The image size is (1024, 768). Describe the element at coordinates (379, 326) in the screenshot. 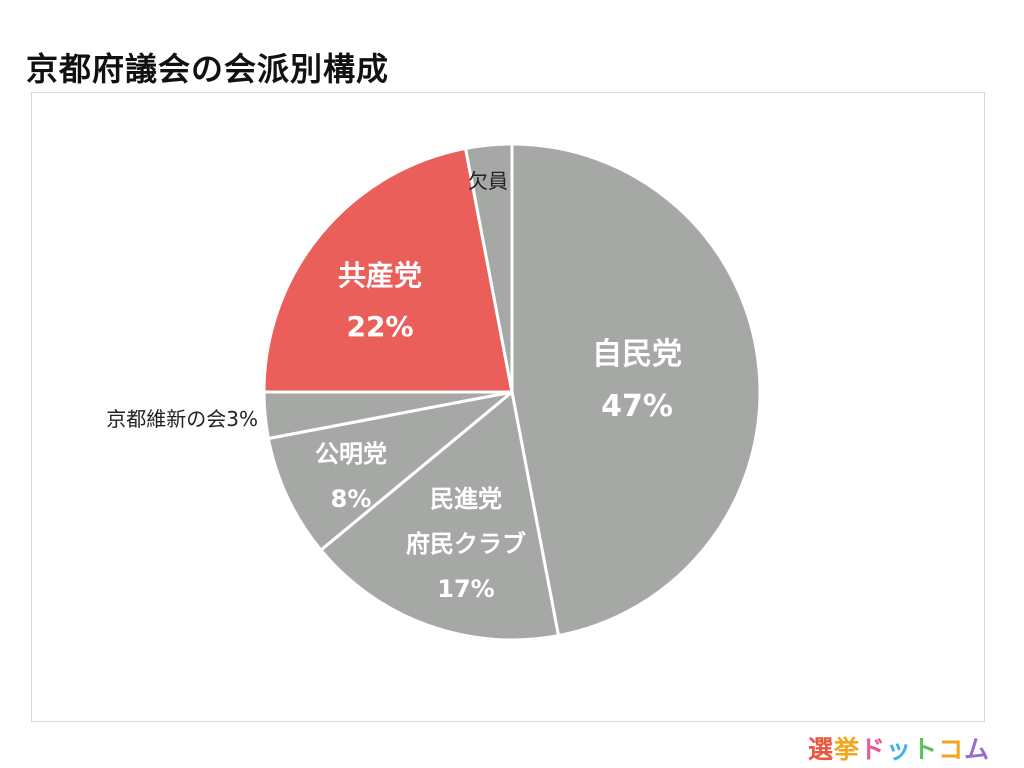

I see `slice-percent-label: 22%` at that location.